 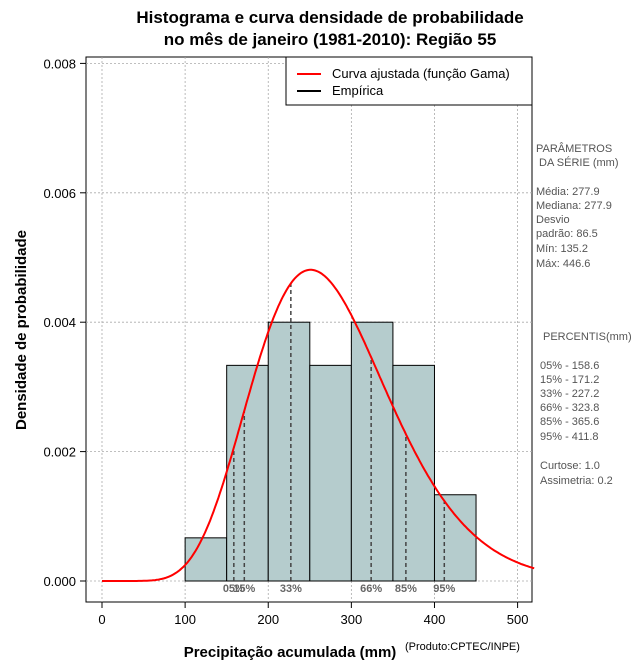 What do you see at coordinates (570, 466) in the screenshot?
I see `stat-curtose: Curtose: 1.0` at bounding box center [570, 466].